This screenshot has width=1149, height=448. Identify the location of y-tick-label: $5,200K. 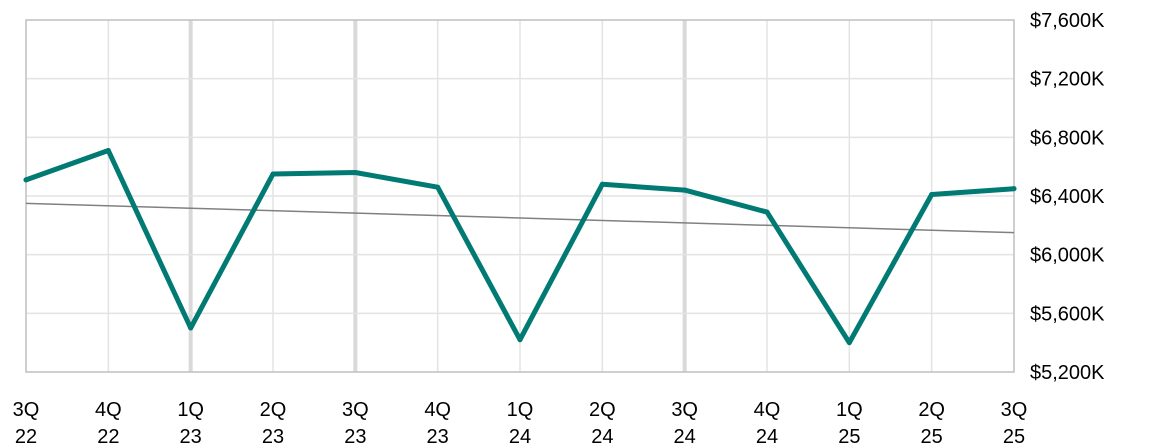
(1067, 373).